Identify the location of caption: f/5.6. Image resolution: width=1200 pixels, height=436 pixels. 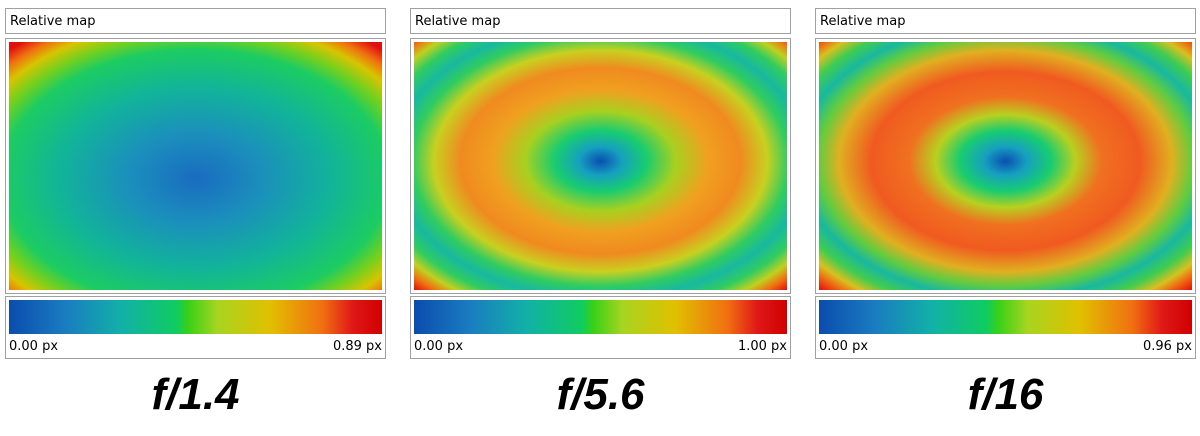
(600, 394).